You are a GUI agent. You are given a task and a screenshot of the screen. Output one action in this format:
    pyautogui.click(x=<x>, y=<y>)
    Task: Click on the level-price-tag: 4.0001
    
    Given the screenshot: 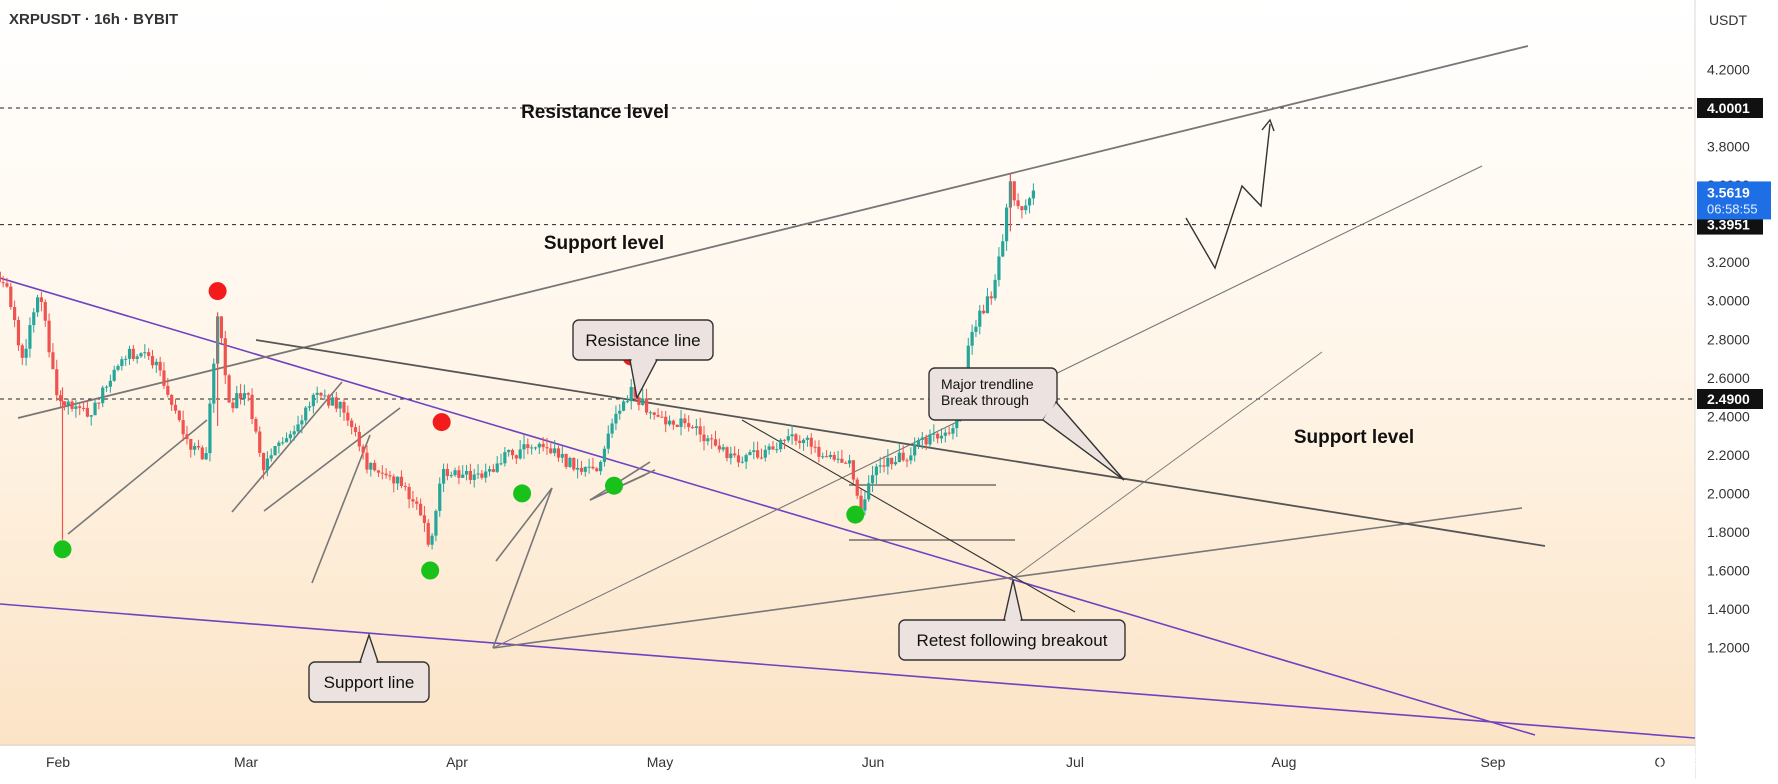 What is the action you would take?
    pyautogui.click(x=1730, y=108)
    